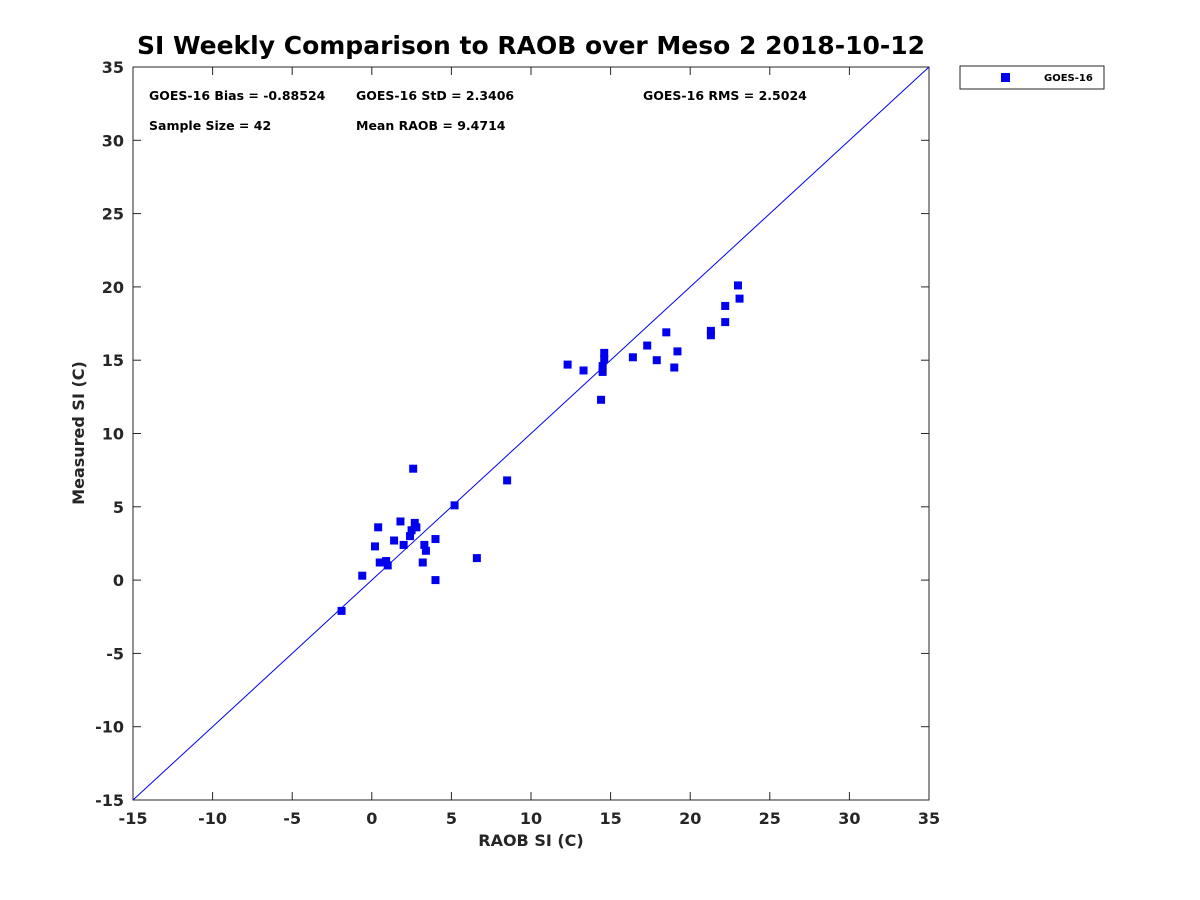 This screenshot has height=900, width=1200. What do you see at coordinates (770, 818) in the screenshot?
I see `x-tick-label: 25` at bounding box center [770, 818].